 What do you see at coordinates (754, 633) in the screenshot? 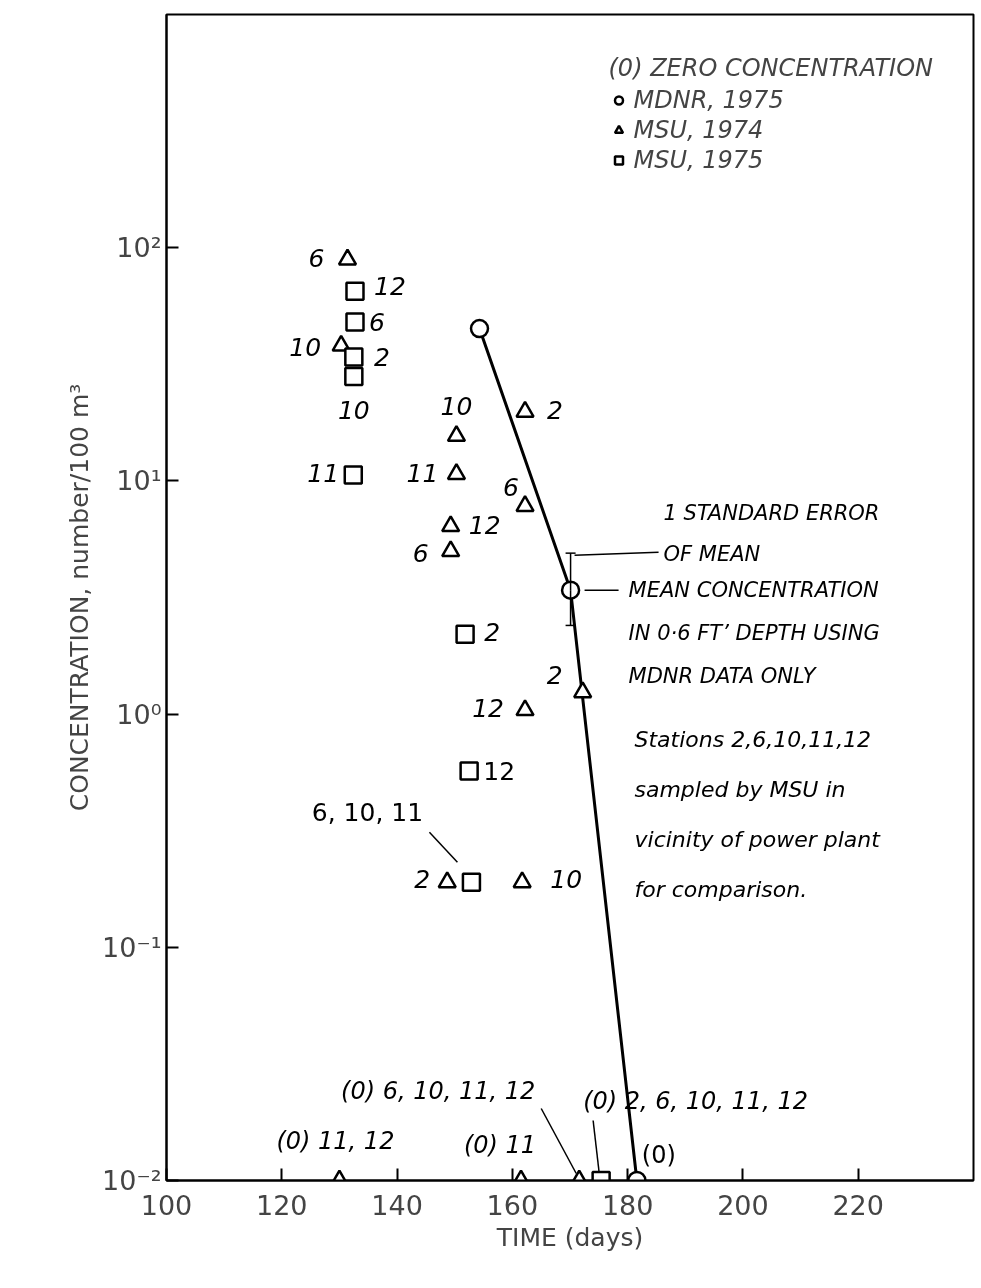
I see `annotation: MEAN CONCENTRATION IN 0·6 FT’ DEPTH USING MDNR DATA ONLY` at bounding box center [754, 633].